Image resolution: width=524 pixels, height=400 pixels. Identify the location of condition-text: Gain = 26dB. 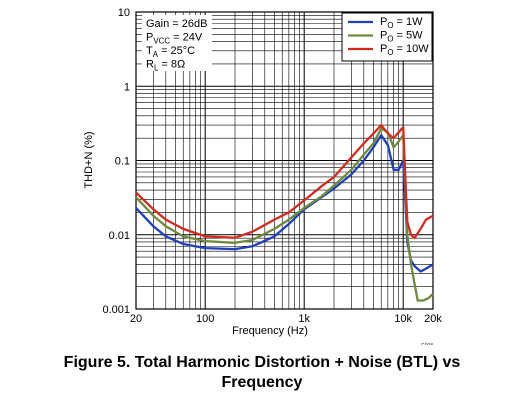
(176, 24).